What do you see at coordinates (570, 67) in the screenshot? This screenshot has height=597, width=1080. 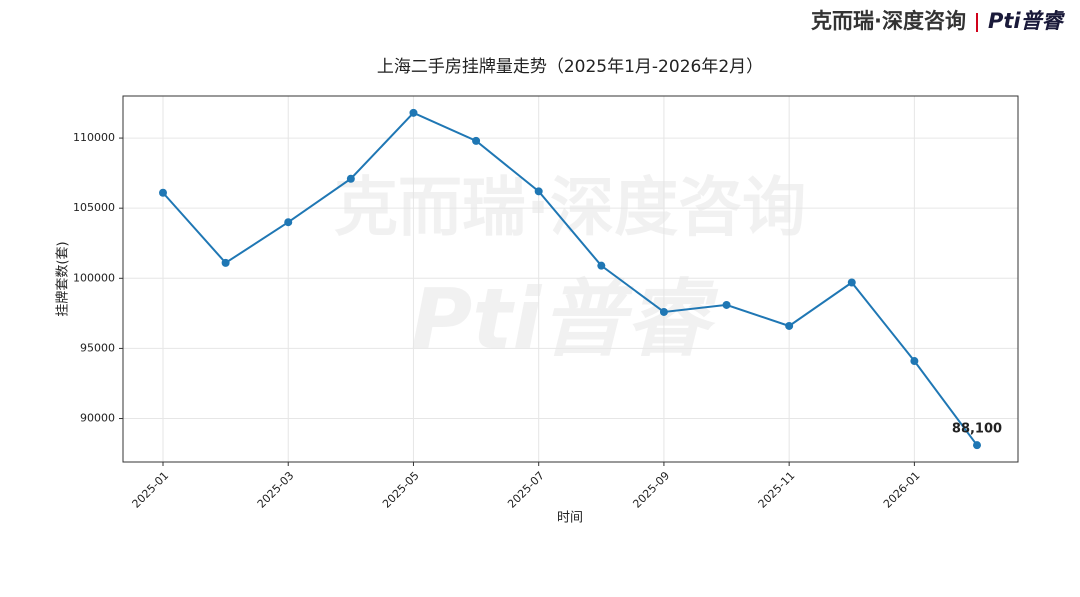 I see `chart-title: 上海二手房挂牌量走势（2025年1月-2026年2月）` at bounding box center [570, 67].